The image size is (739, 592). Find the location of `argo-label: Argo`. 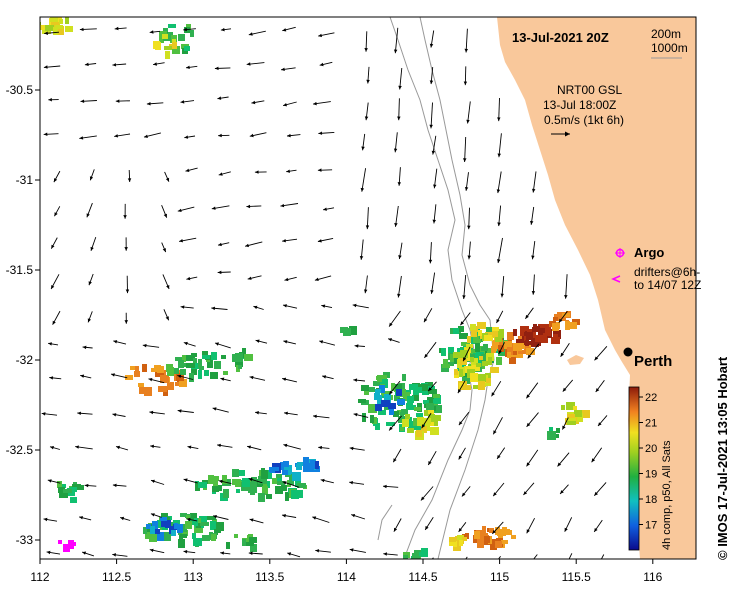

argo-label: Argo is located at coordinates (649, 252).